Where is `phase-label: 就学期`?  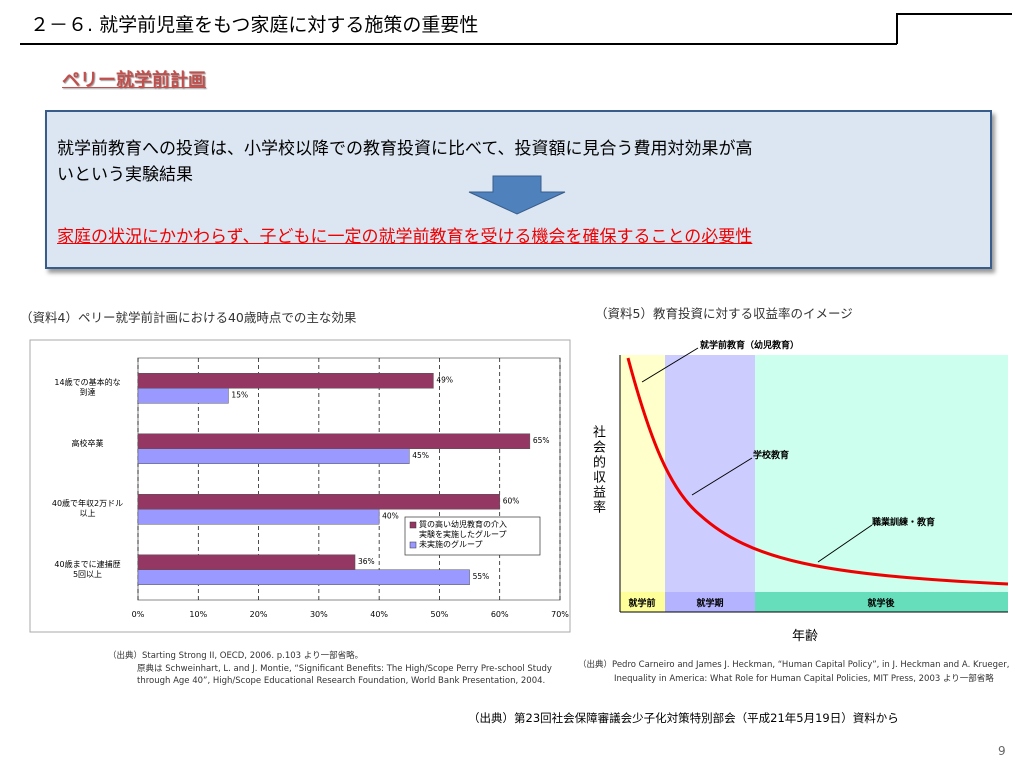
phase-label: 就学期 is located at coordinates (709, 603).